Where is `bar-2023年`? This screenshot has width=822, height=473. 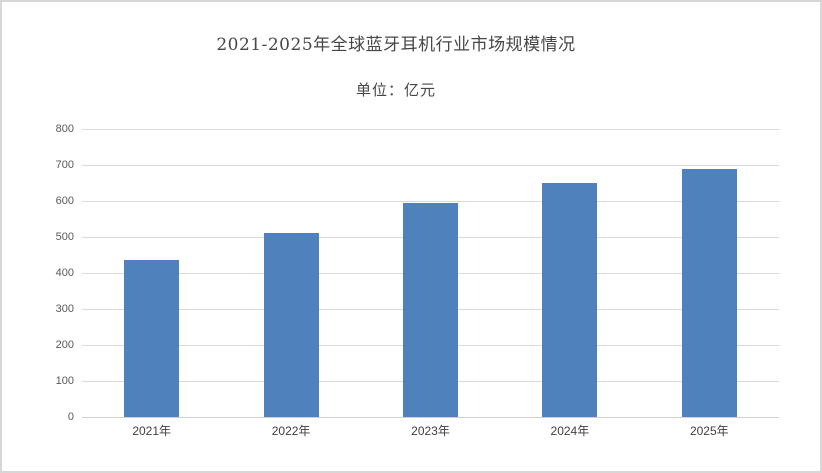 bar-2023年 is located at coordinates (430, 309).